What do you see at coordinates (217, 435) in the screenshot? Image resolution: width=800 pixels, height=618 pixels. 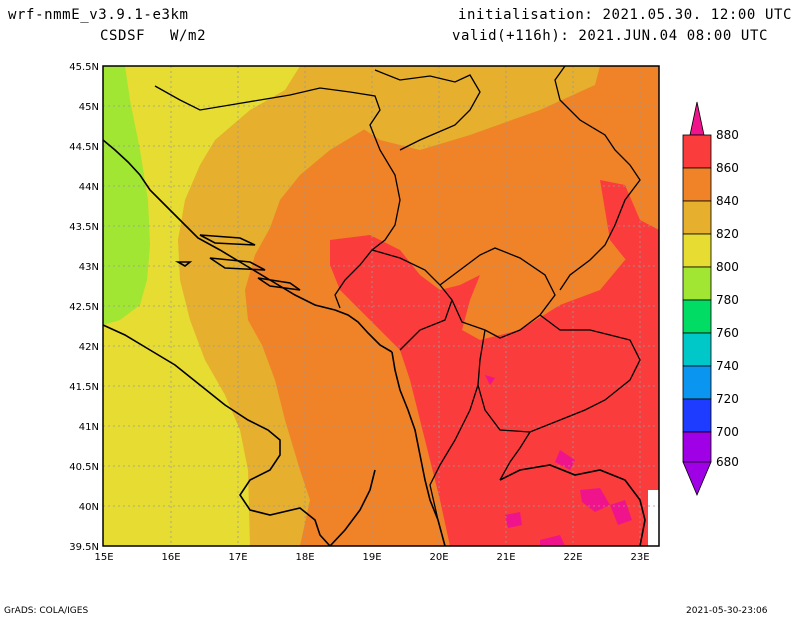 I see `italy-coast` at bounding box center [217, 435].